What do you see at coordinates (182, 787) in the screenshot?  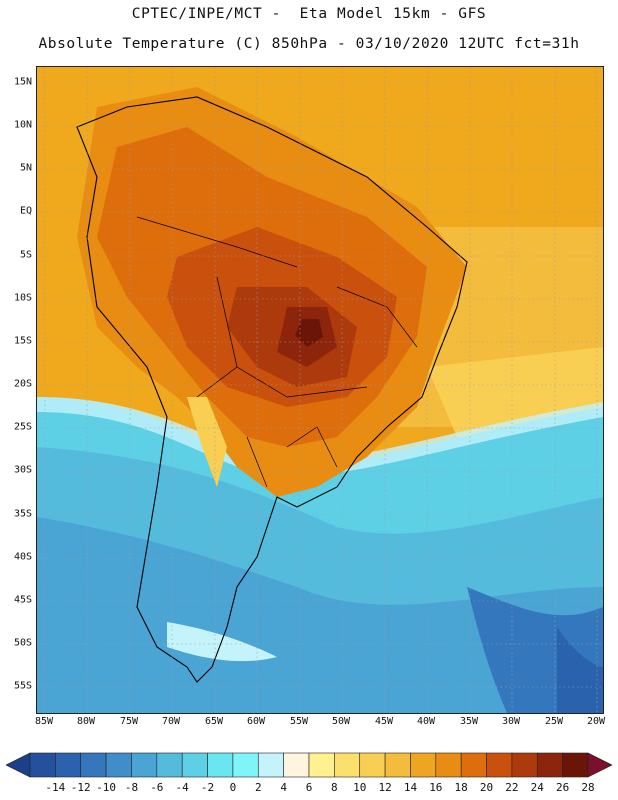 I see `legend-label: -4` at bounding box center [182, 787].